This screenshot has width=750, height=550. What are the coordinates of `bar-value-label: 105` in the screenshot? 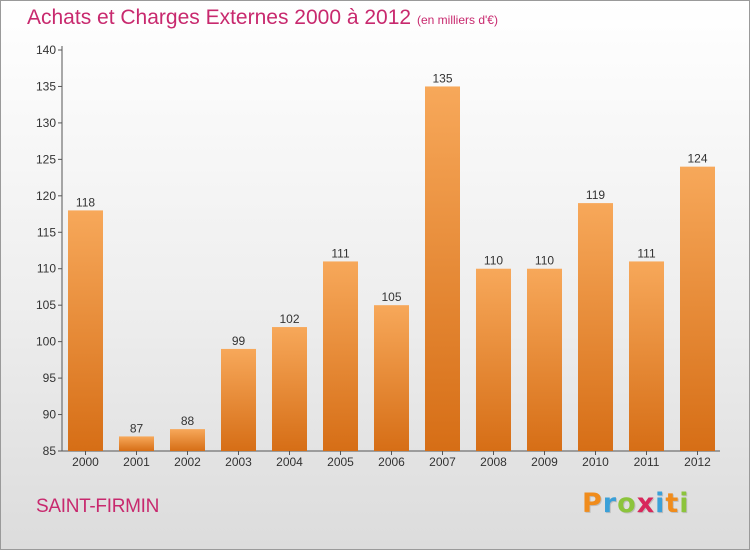 It's located at (391, 297).